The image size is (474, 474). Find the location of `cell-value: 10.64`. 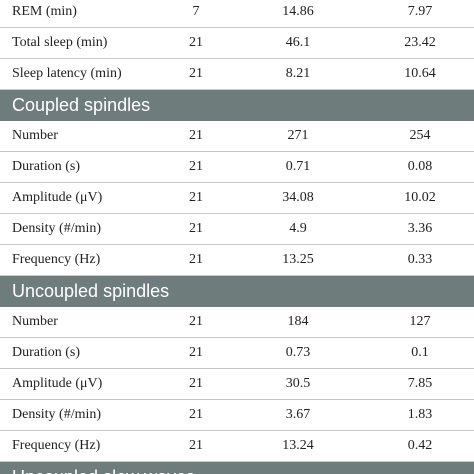

cell-value: 10.64 is located at coordinates (420, 73).